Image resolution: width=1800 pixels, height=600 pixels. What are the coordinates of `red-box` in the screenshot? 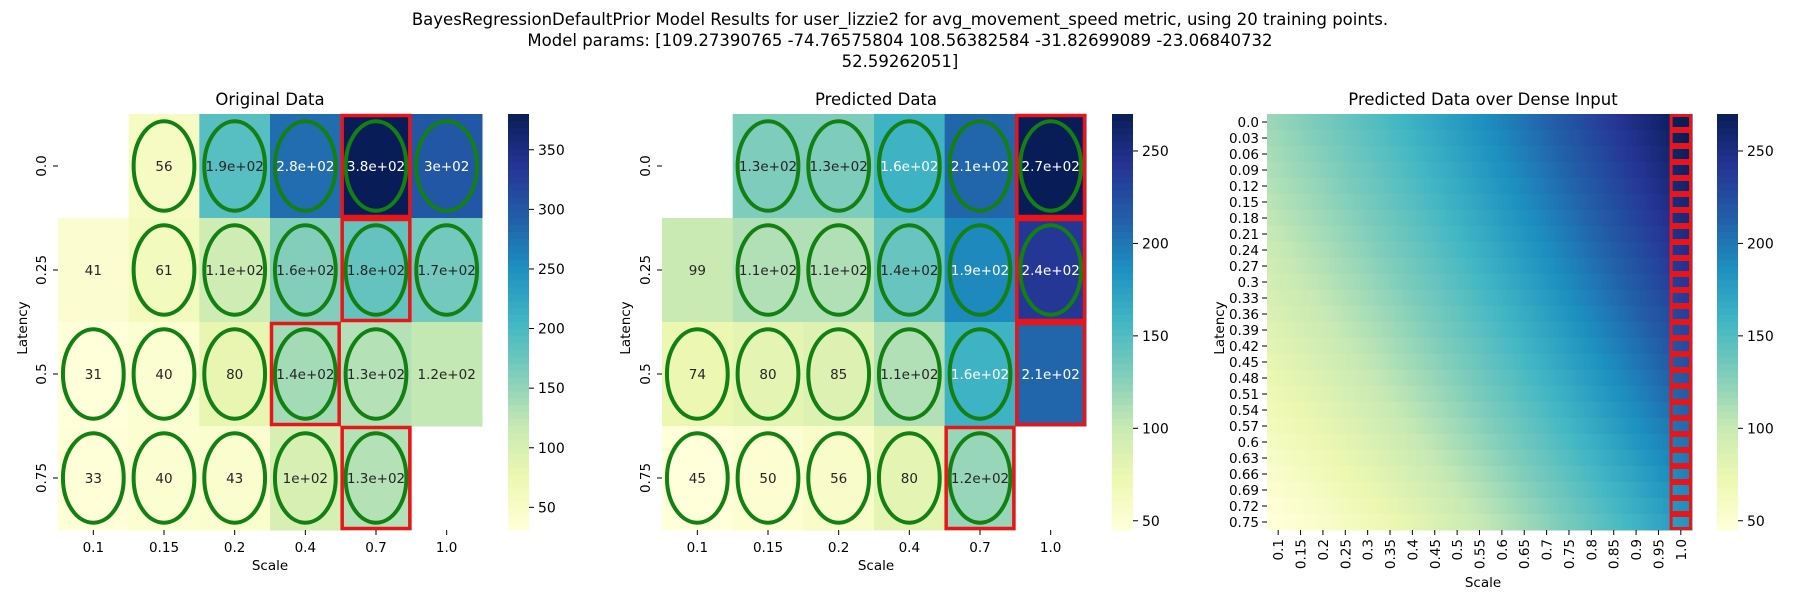 It's located at (980, 478).